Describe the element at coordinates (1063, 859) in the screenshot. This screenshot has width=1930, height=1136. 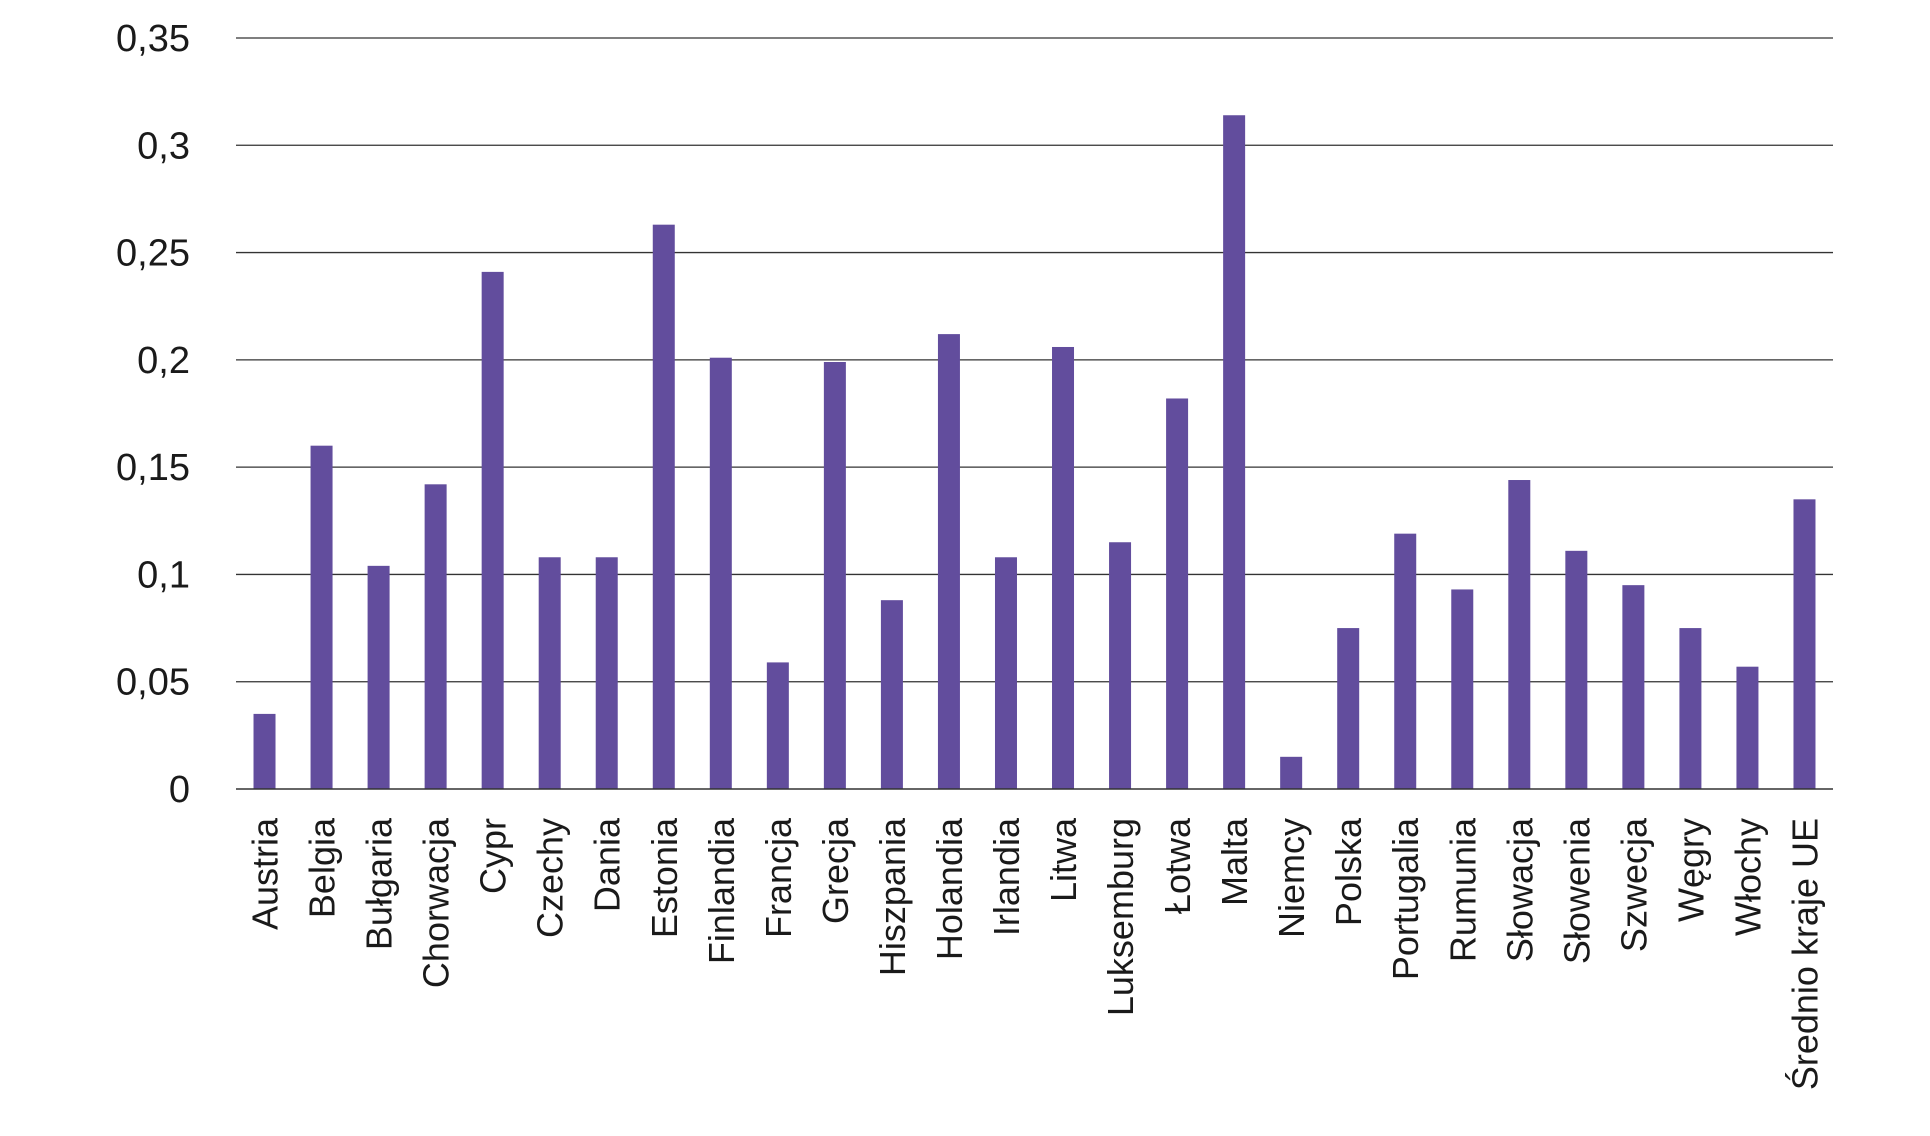
I see `x-tick-label: Litwa` at that location.